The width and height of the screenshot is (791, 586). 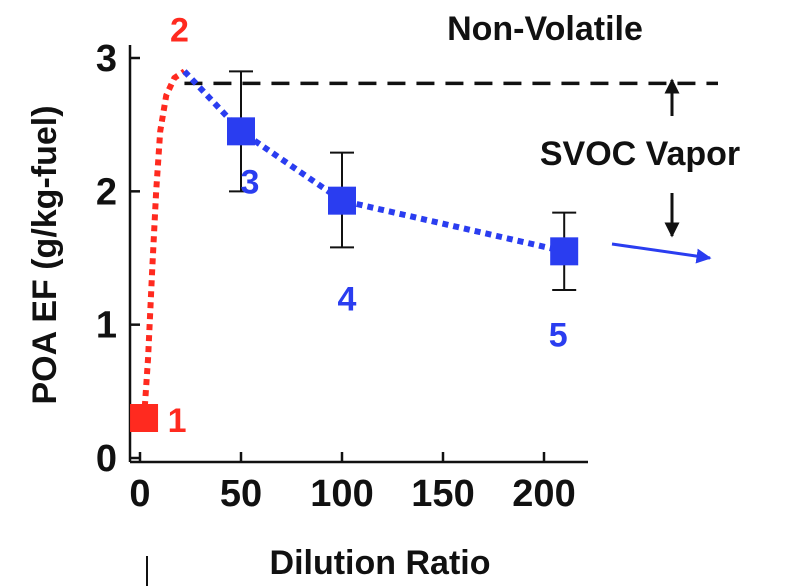 What do you see at coordinates (241, 494) in the screenshot?
I see `x-tick-label: 50` at bounding box center [241, 494].